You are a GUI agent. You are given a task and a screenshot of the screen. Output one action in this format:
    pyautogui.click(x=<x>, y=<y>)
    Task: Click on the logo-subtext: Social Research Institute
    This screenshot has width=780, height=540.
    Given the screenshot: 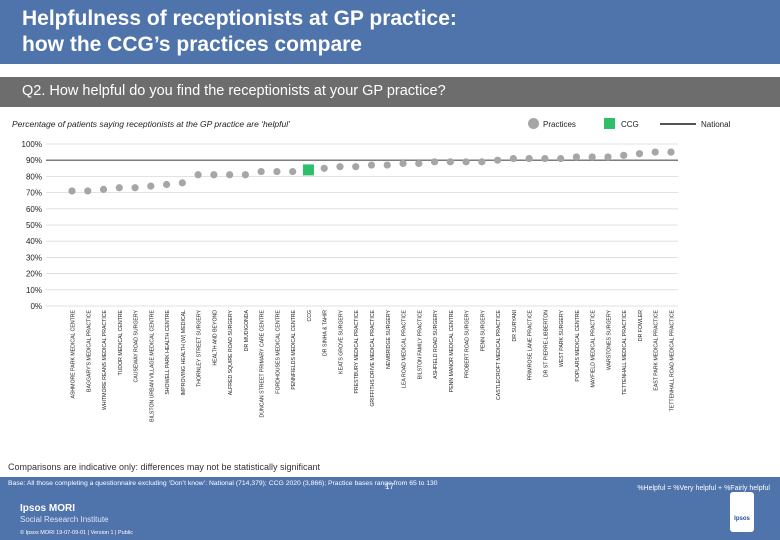 What is the action you would take?
    pyautogui.click(x=64, y=519)
    